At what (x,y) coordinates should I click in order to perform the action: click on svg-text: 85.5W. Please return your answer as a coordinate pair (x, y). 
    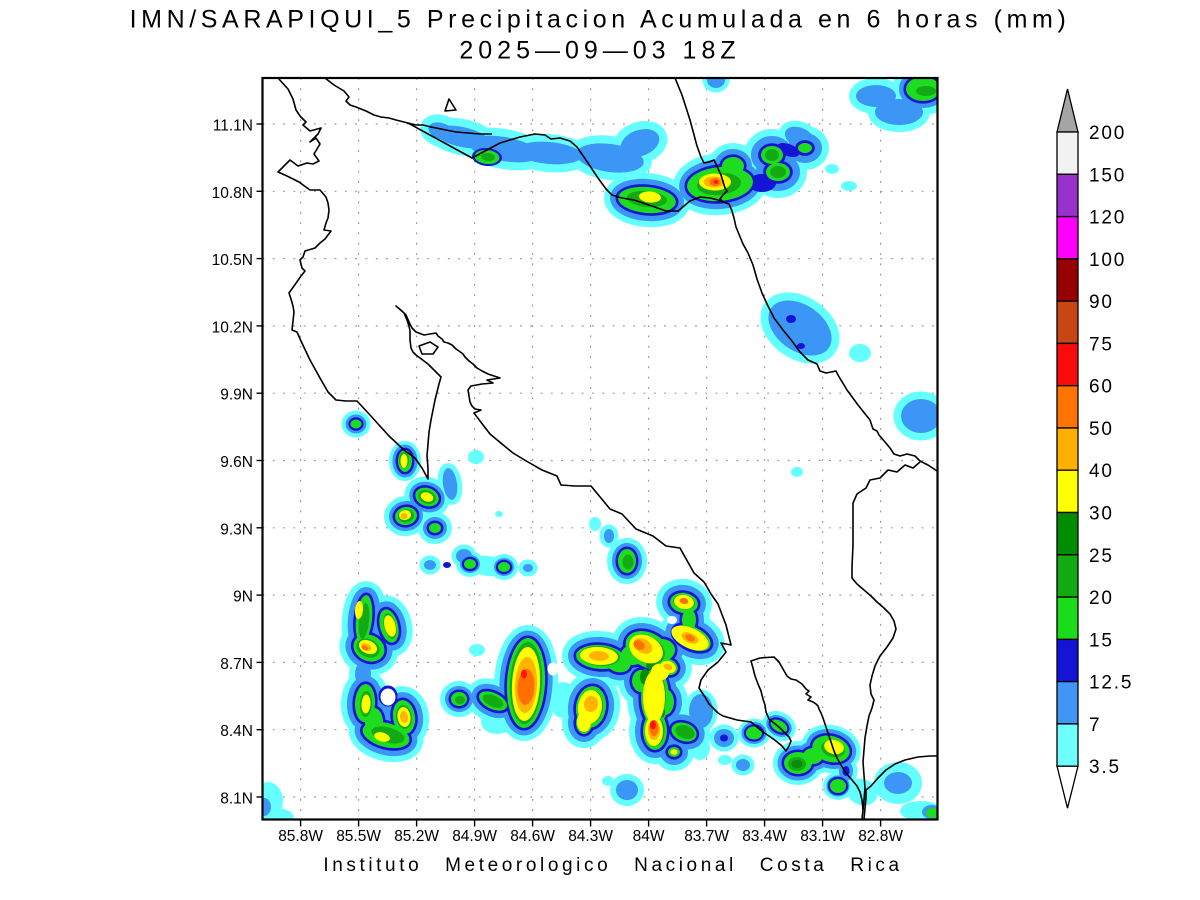
    Looking at the image, I should click on (358, 836).